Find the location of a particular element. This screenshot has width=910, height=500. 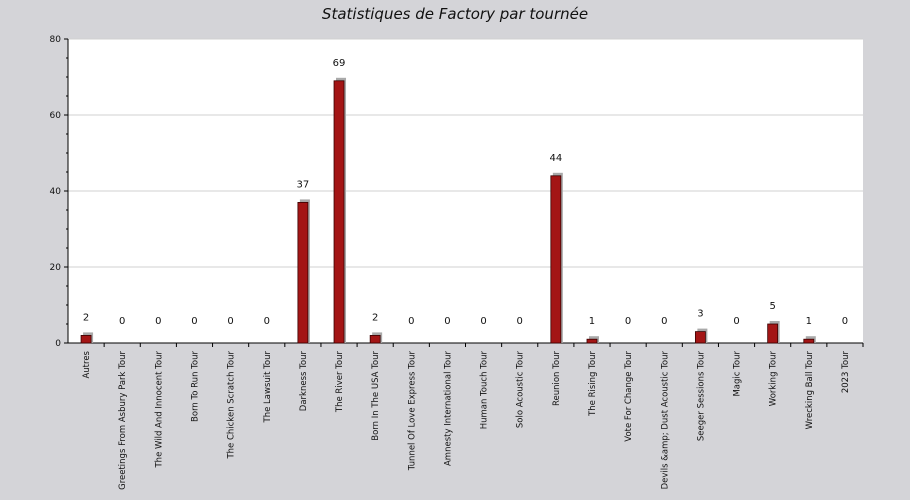

y-tick-label: 40 is located at coordinates (56, 192).